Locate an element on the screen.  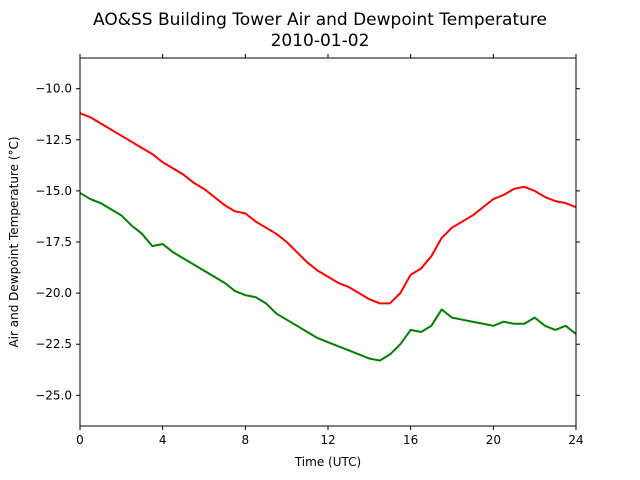
chart-subtitle: 2010-01-02 is located at coordinates (320, 41).